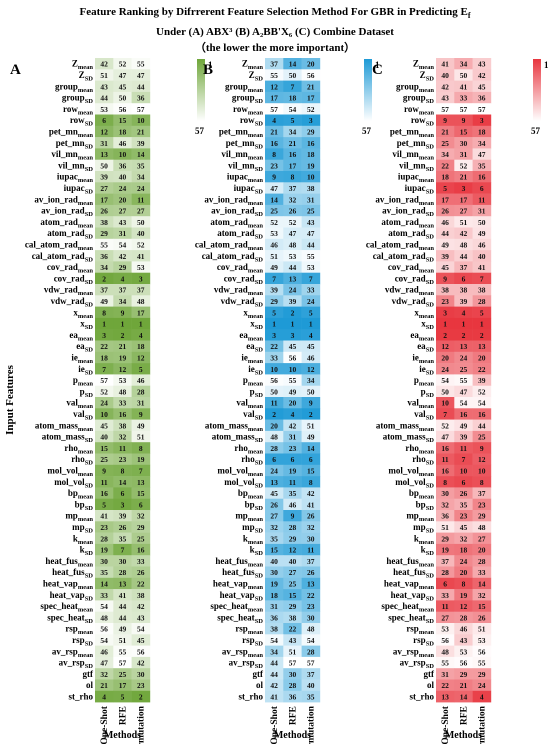 The image size is (550, 744). What do you see at coordinates (293, 380) in the screenshot?
I see `cell-value: 55` at bounding box center [293, 380].